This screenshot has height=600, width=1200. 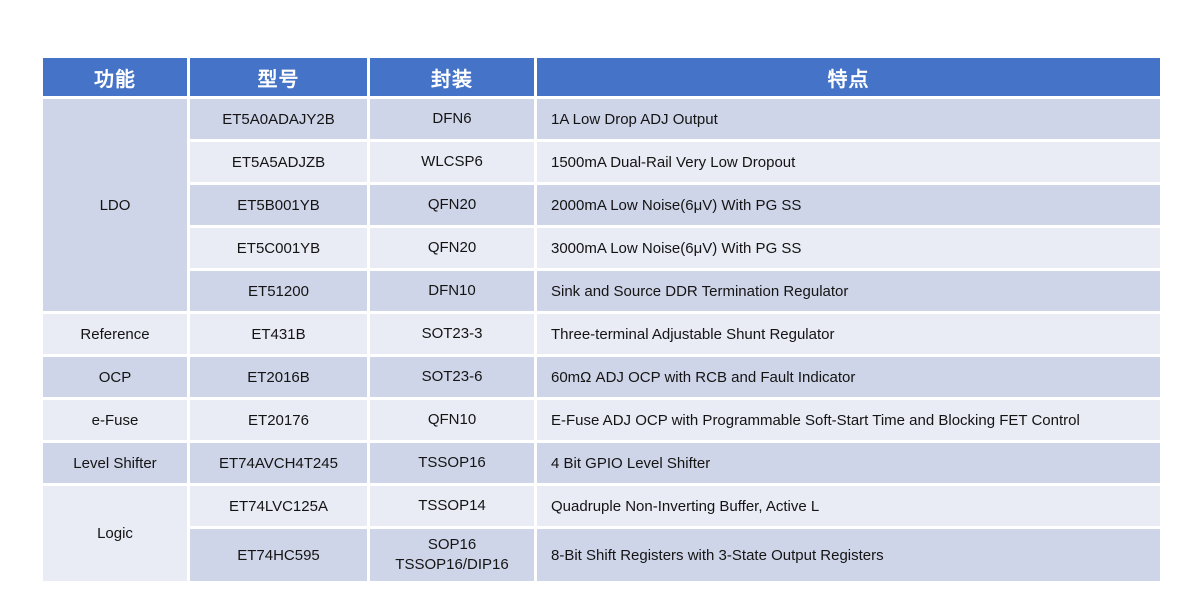 I want to click on package-cell: WLCSP6, so click(x=452, y=162).